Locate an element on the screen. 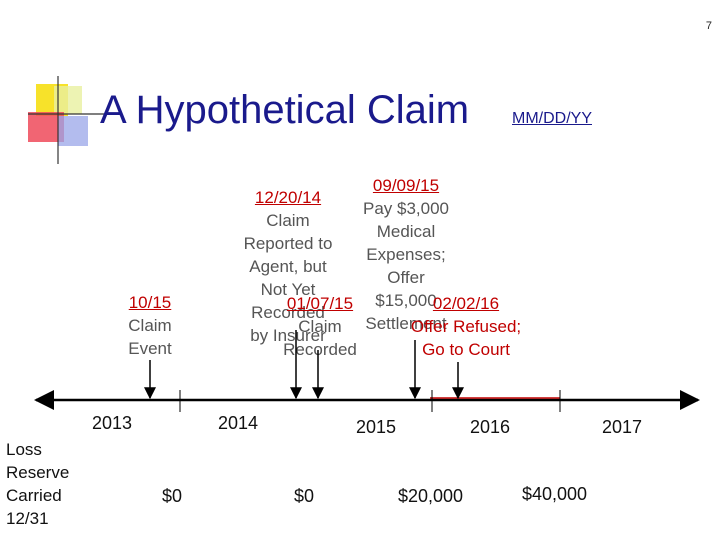 The image size is (720, 540). event-date: 10/15 is located at coordinates (150, 302).